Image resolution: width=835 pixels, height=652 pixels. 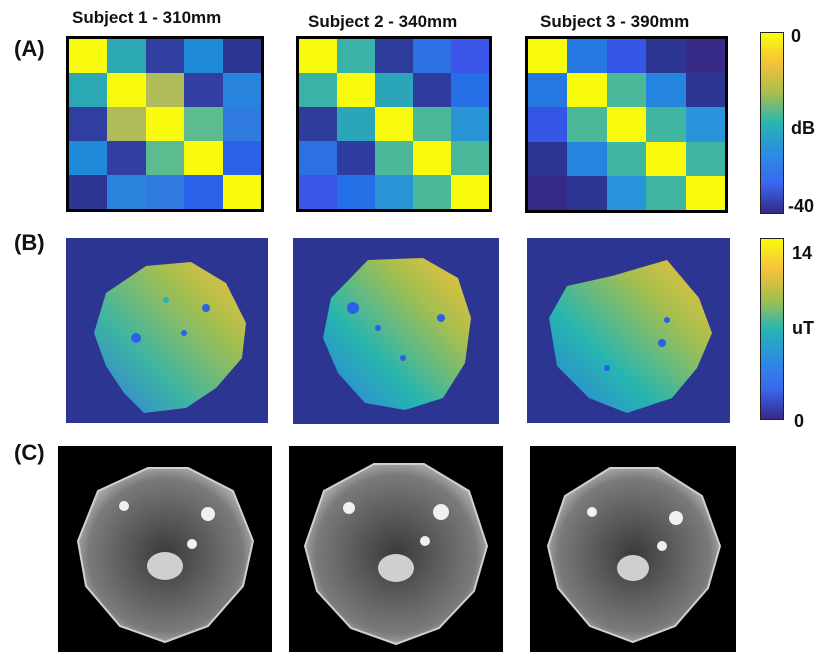 I want to click on colorbar-db, so click(x=772, y=123).